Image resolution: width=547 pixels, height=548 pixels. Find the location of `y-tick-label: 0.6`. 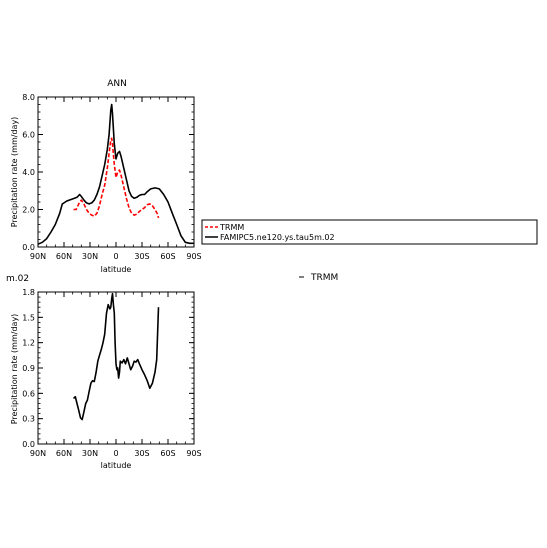

y-tick-label: 0.6 is located at coordinates (28, 393).